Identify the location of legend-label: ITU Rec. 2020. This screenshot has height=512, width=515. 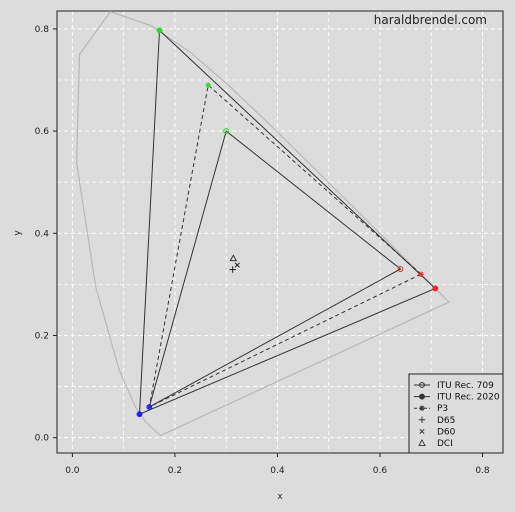
(468, 398).